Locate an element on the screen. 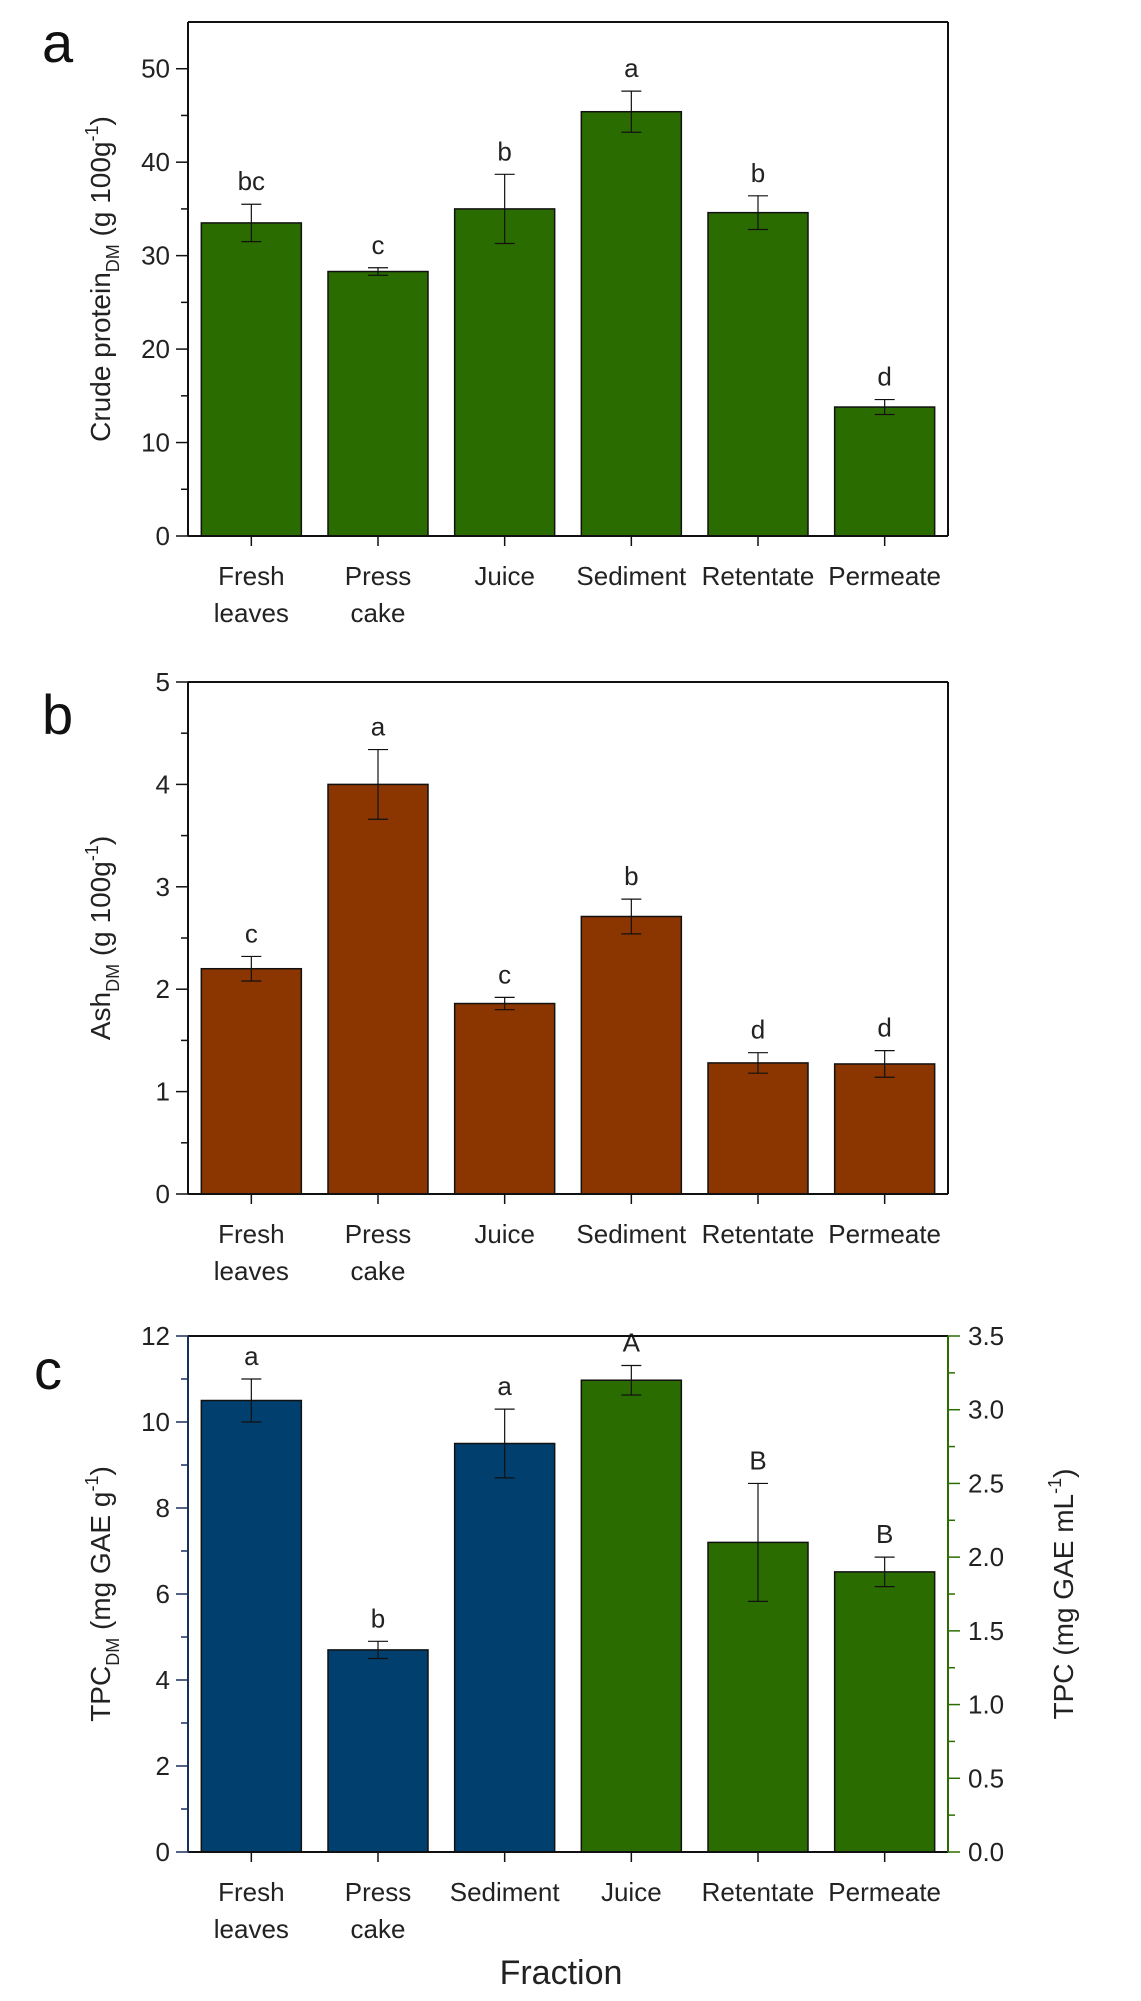 This screenshot has height=2001, width=1141. category-label-a-4: Retentate is located at coordinates (758, 576).